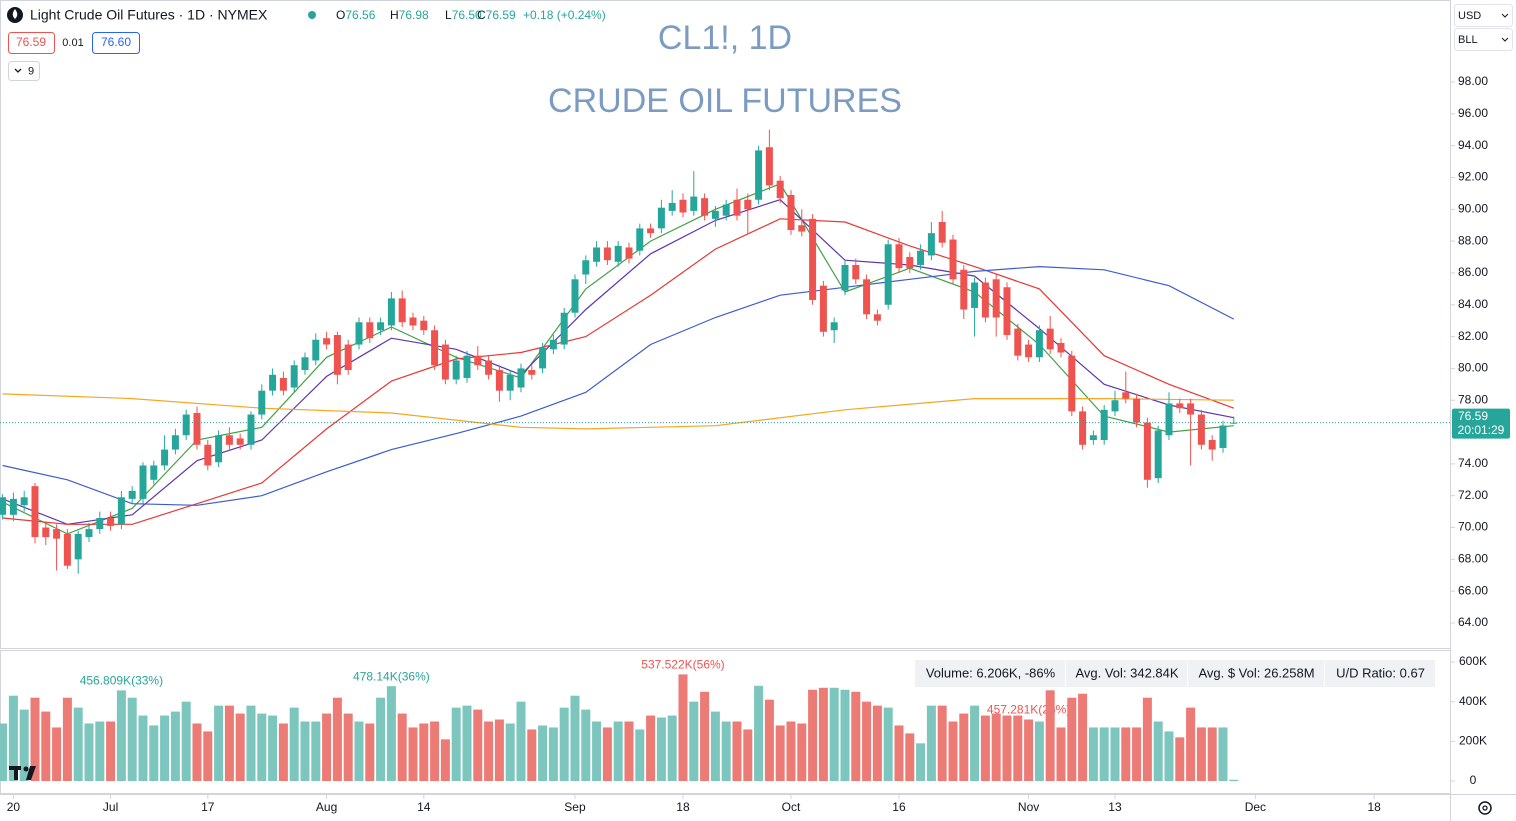 This screenshot has width=1516, height=821. I want to click on volume-tick-label: 400K, so click(1473, 701).